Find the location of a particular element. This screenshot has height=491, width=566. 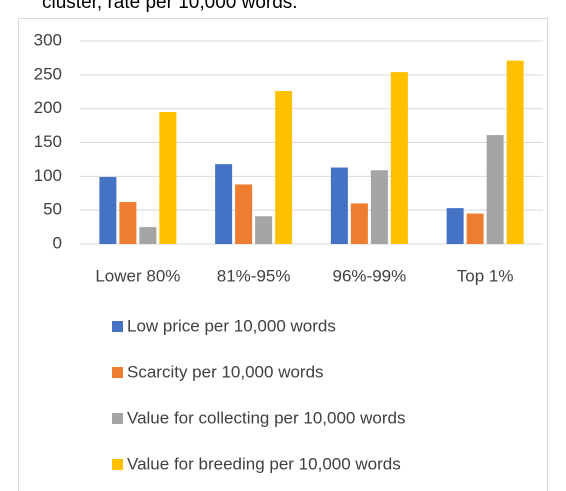

legend-label: Scarcity per 10,000 words is located at coordinates (225, 371).